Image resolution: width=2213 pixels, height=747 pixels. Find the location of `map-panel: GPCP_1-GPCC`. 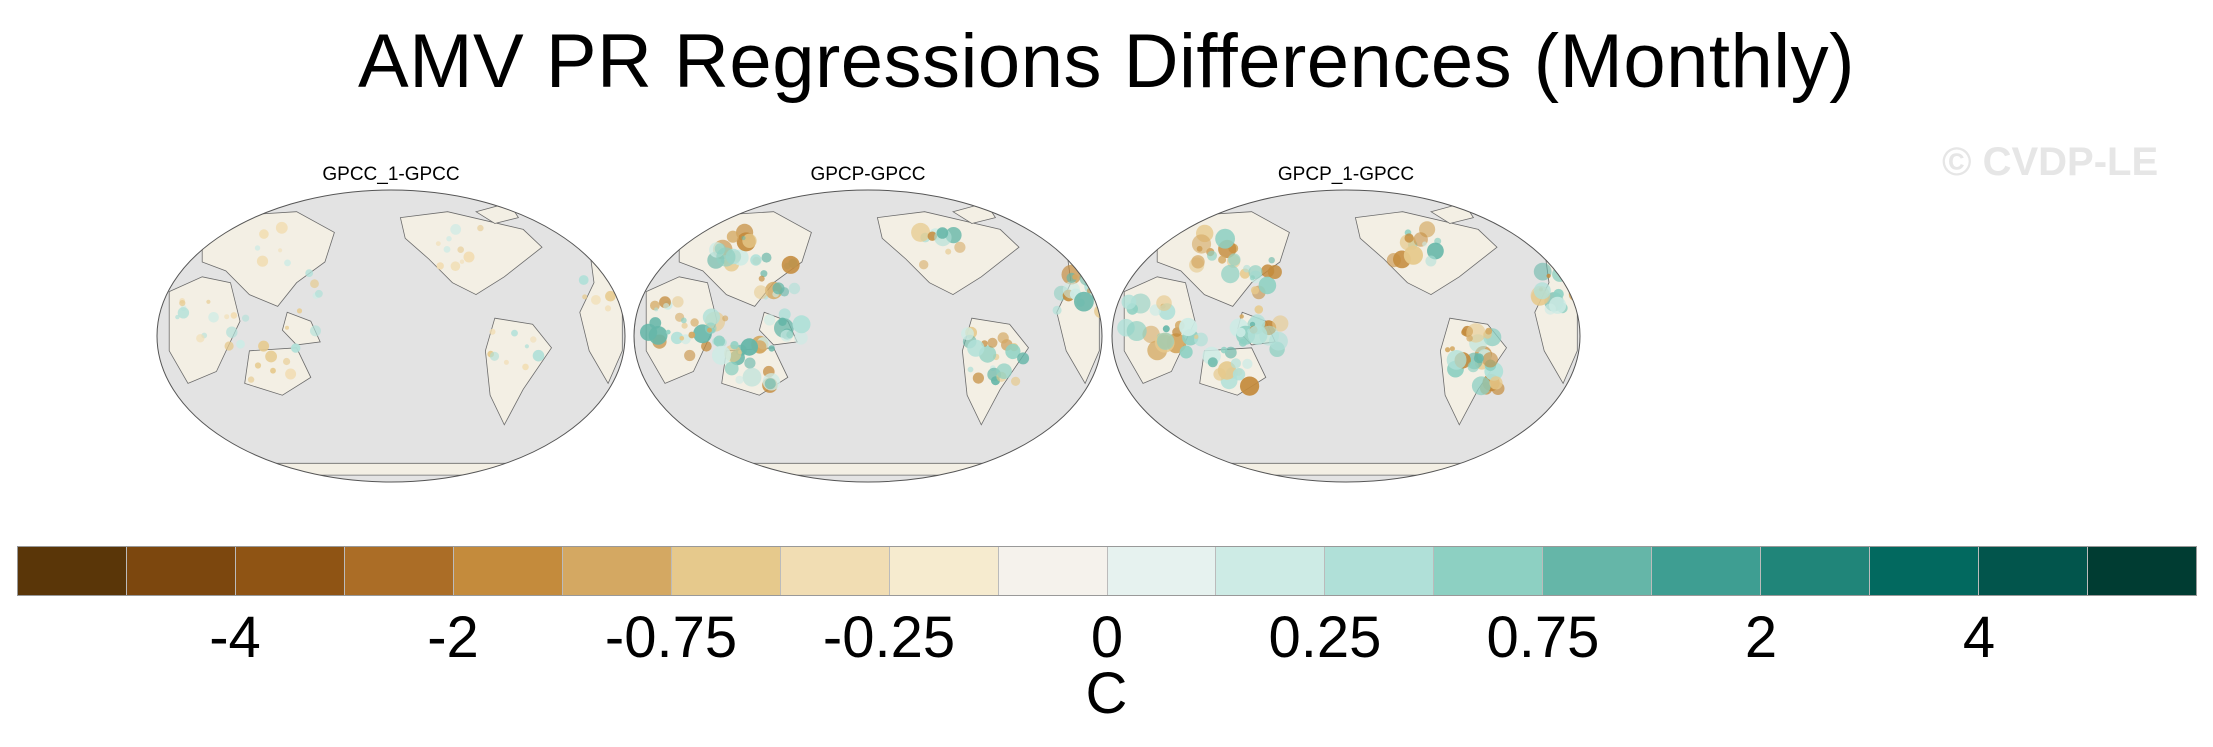

map-panel: GPCP_1-GPCC is located at coordinates (1346, 324).